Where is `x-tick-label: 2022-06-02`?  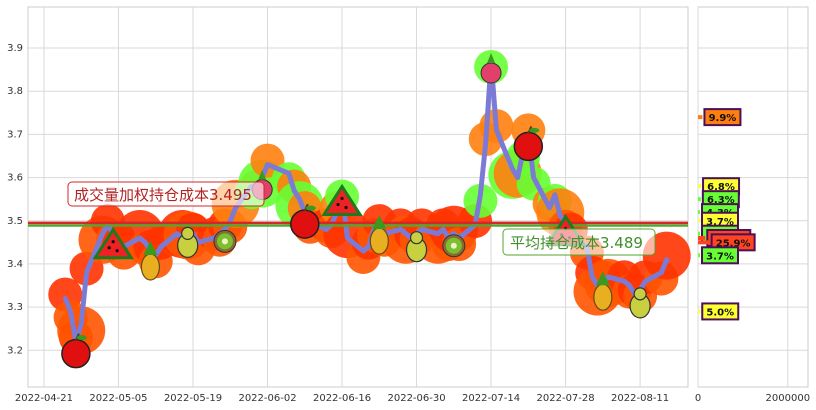 x-tick-label: 2022-06-02 is located at coordinates (267, 398).